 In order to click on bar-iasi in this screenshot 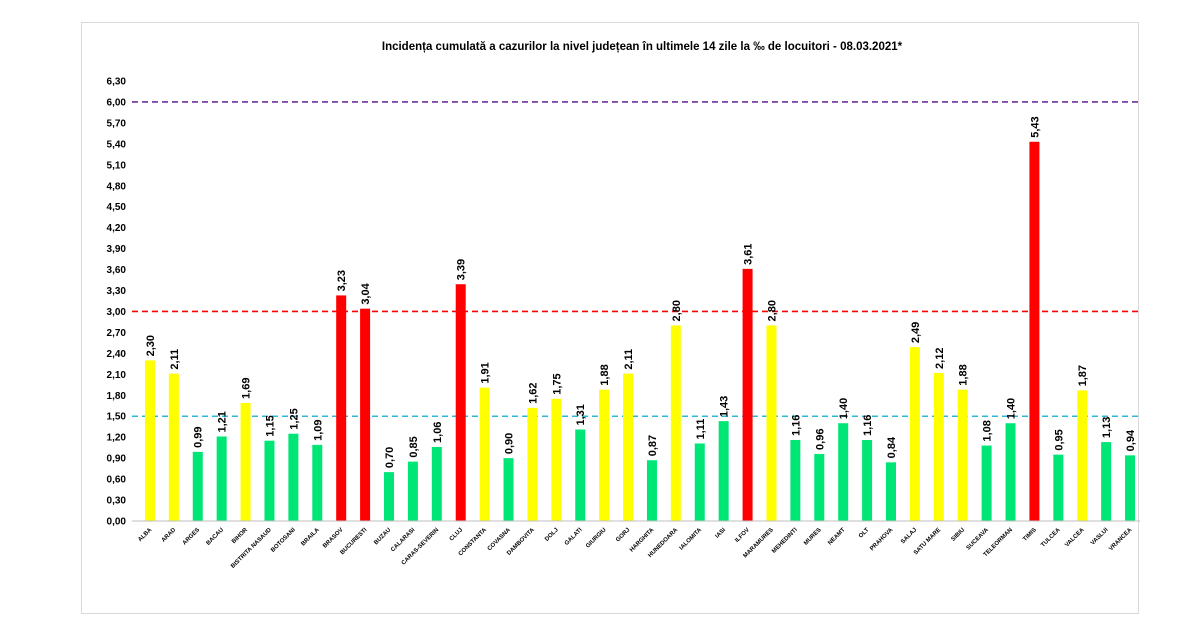, I will do `click(723, 471)`.